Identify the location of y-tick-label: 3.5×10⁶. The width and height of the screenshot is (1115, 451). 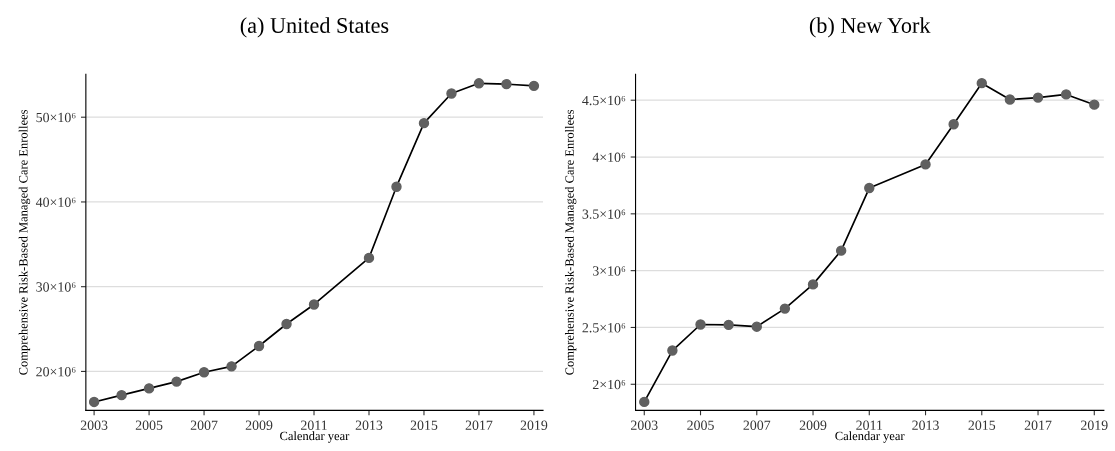
(604, 214).